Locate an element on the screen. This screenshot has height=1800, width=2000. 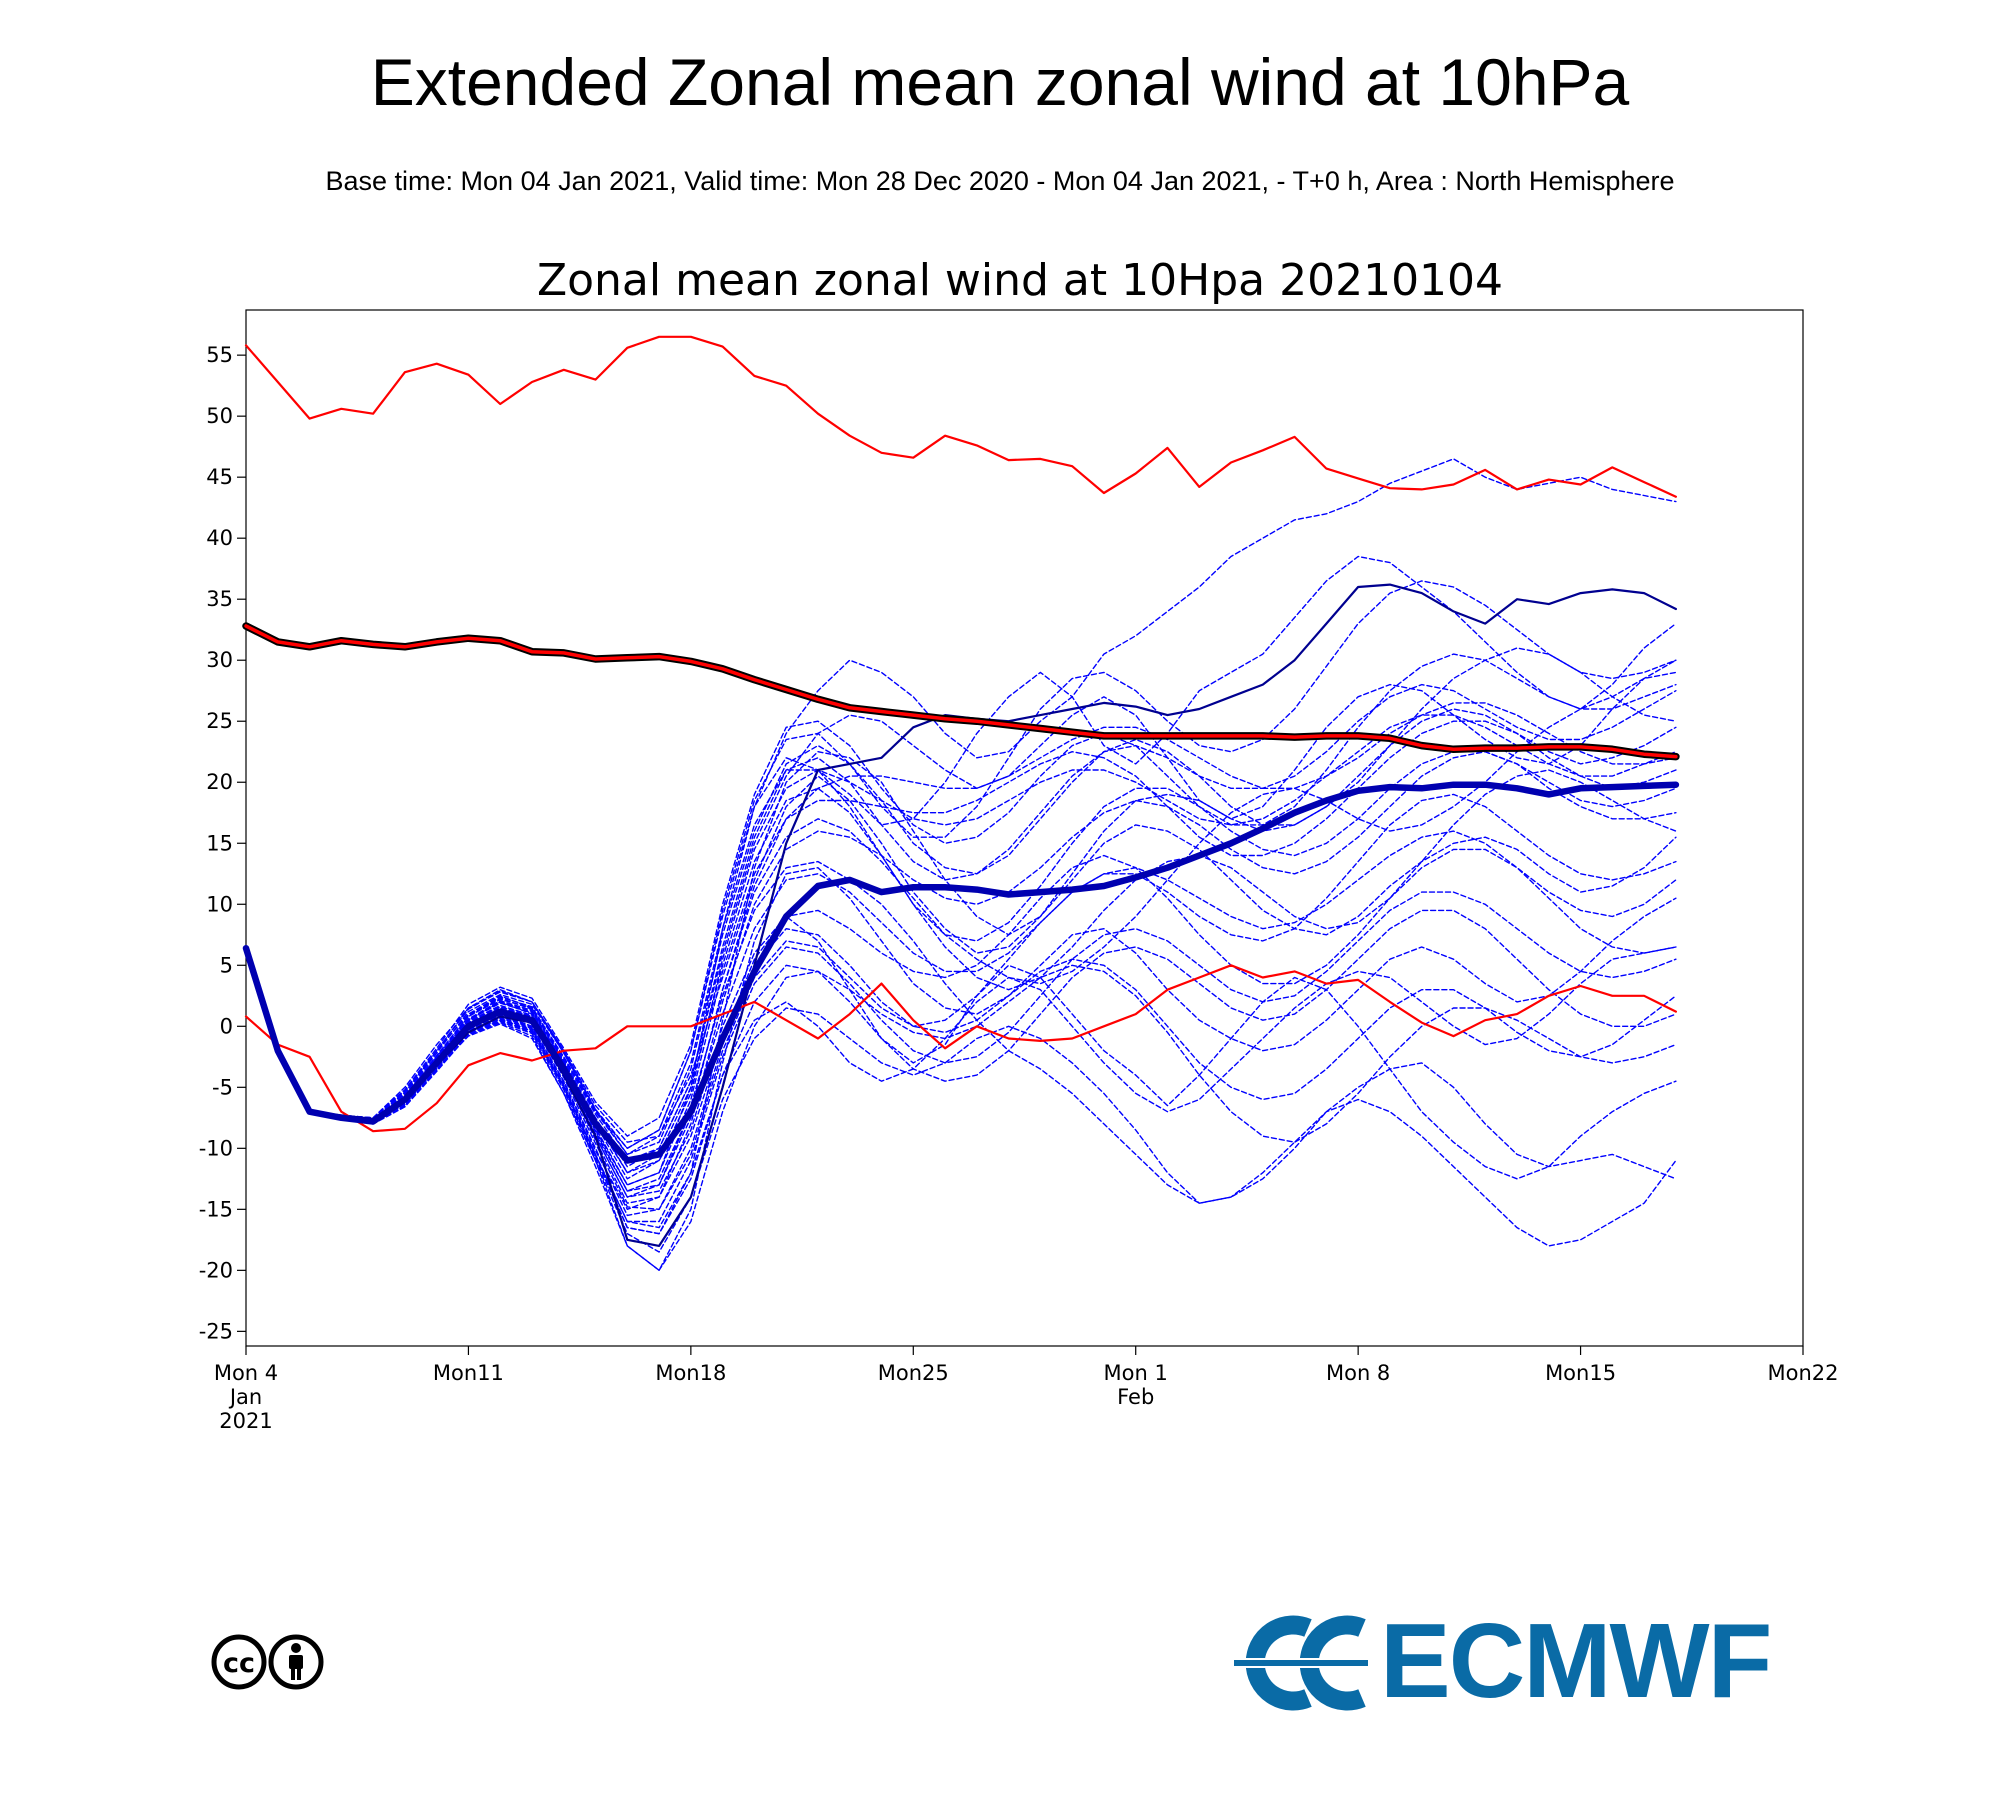
y-tick-label: 30 is located at coordinates (219, 660).